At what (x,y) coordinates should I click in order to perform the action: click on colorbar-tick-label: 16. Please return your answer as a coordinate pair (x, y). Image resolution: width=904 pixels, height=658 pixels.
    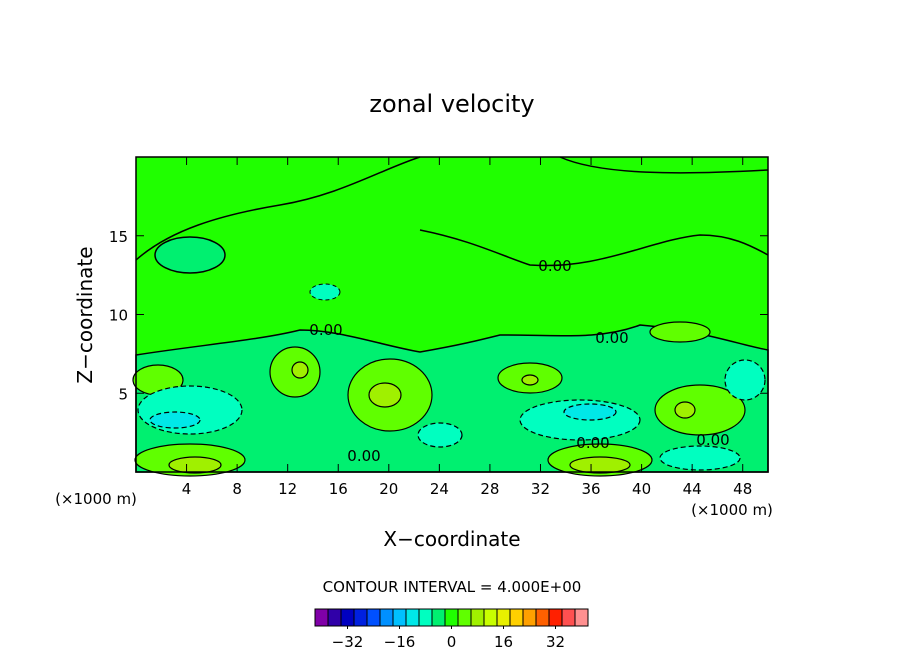
    Looking at the image, I should click on (503, 642).